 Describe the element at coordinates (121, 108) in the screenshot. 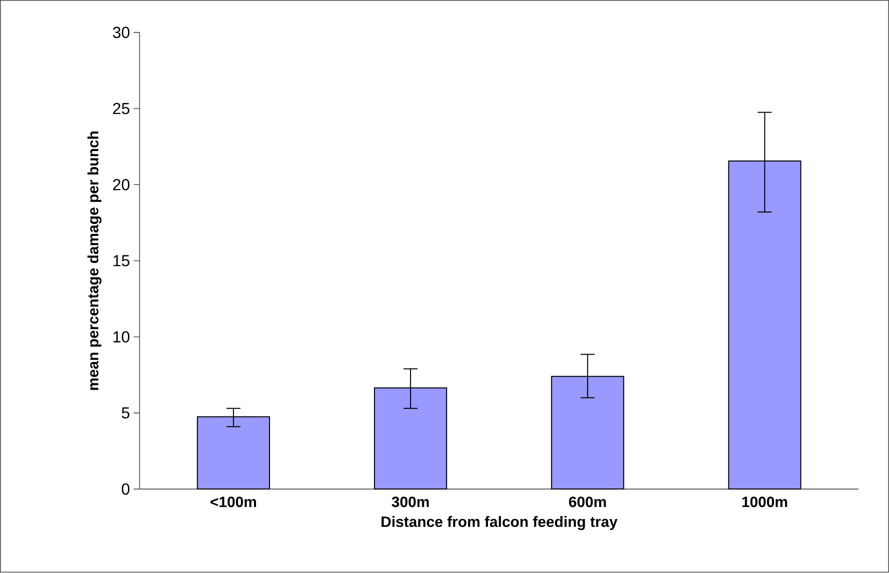

I see `y-tick-label: 25` at that location.